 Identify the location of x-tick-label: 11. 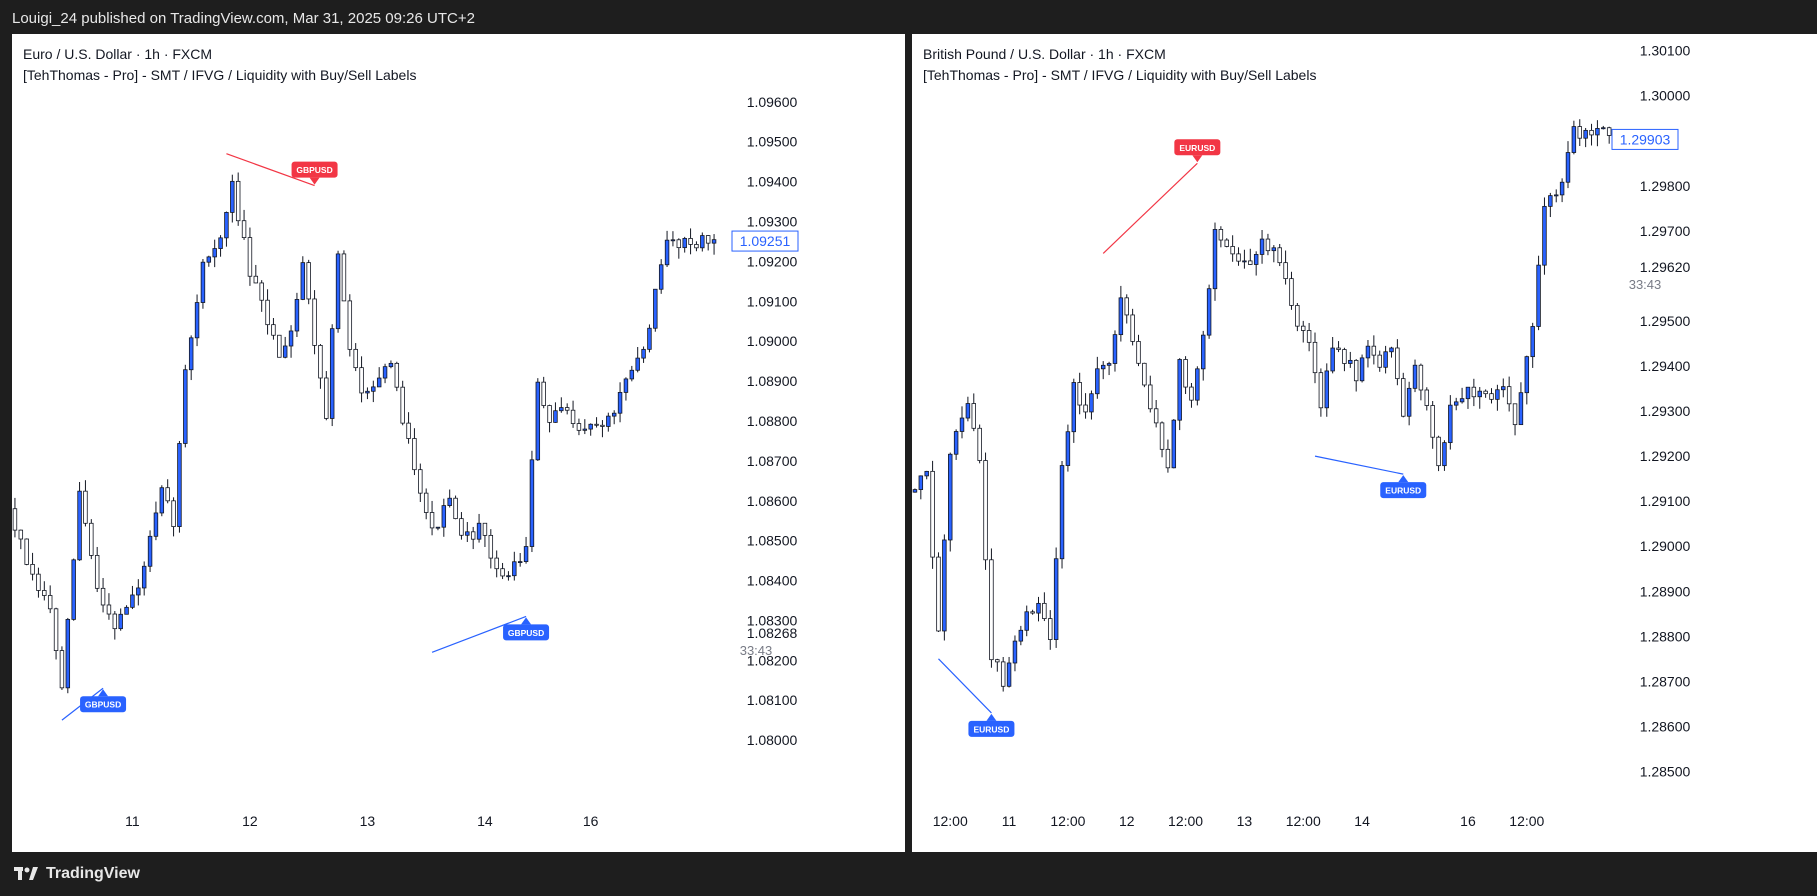
(1009, 821).